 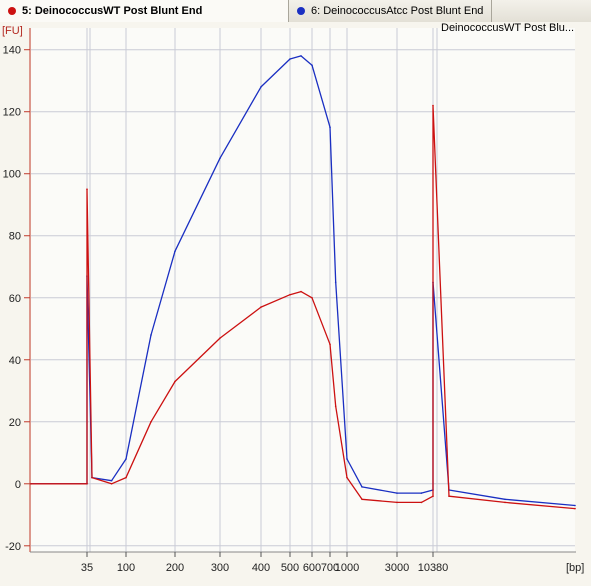 What do you see at coordinates (575, 568) in the screenshot?
I see `x-axis-unit: [bp]` at bounding box center [575, 568].